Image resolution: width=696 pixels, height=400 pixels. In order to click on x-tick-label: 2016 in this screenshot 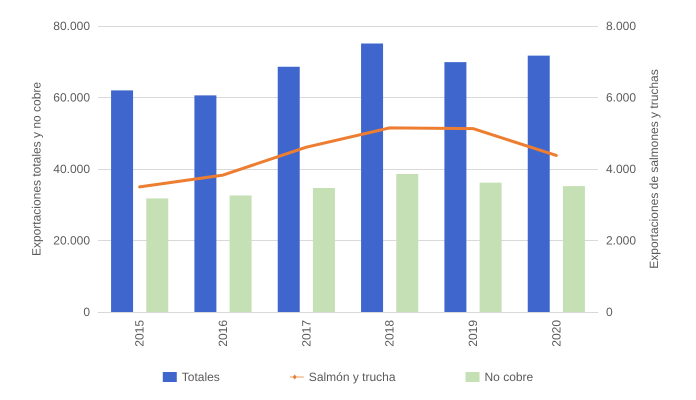, I will do `click(223, 333)`.